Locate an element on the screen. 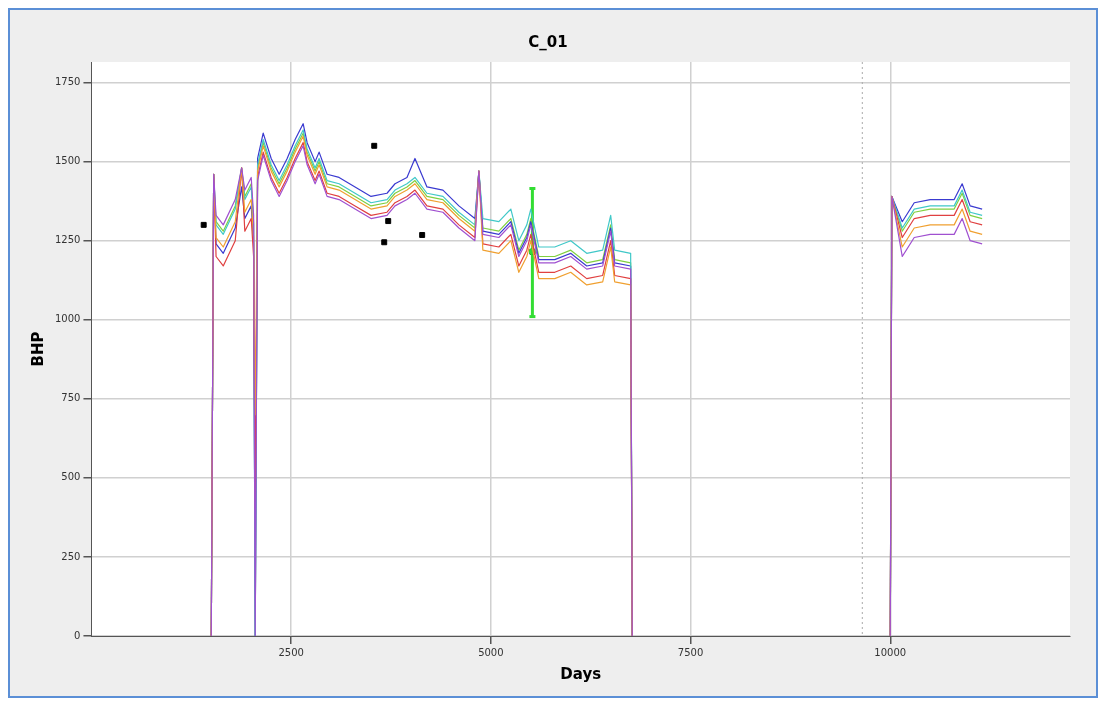 The image size is (1115, 714). y-tick-label: 500 is located at coordinates (71, 477).